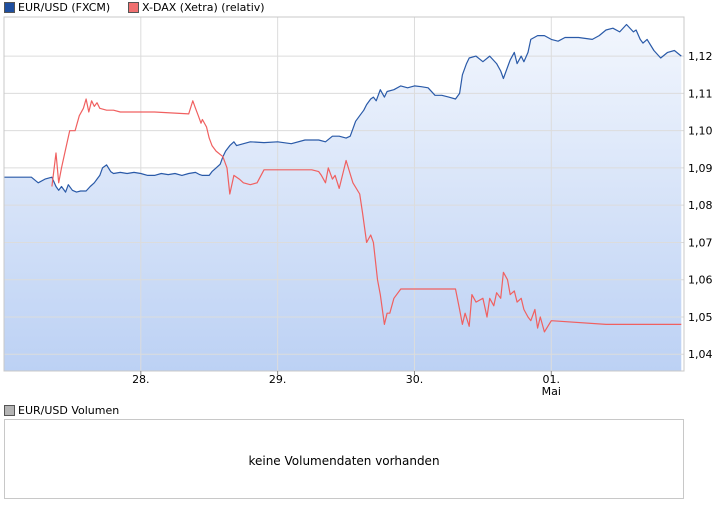 The image size is (726, 508). I want to click on y-tick-label: 1,11, so click(700, 93).